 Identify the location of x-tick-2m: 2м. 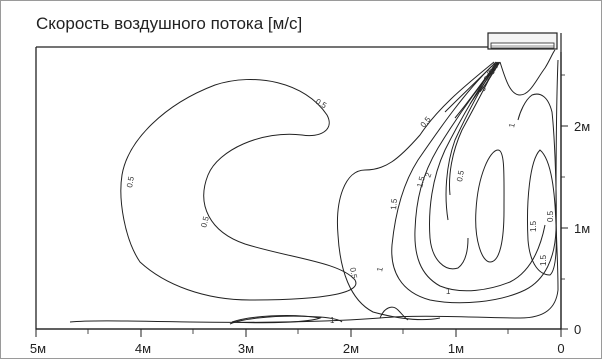
(351, 348).